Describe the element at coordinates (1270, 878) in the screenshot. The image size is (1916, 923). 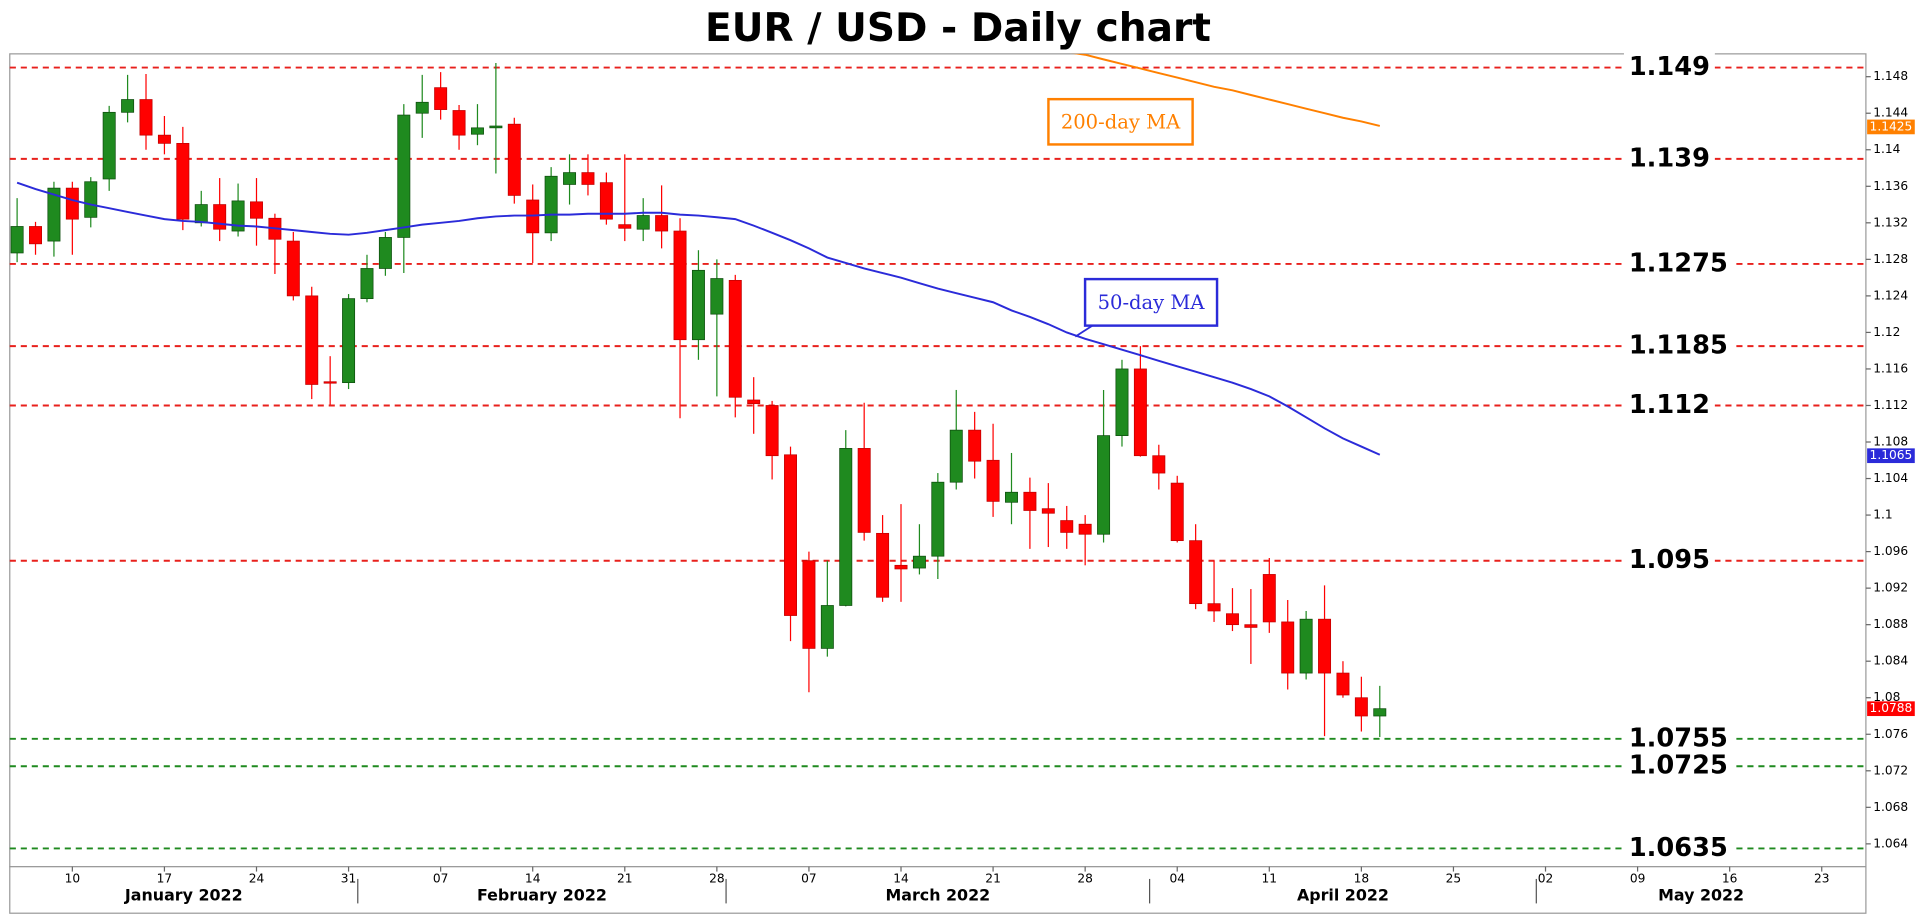
I see `x-tick-label: 11` at that location.